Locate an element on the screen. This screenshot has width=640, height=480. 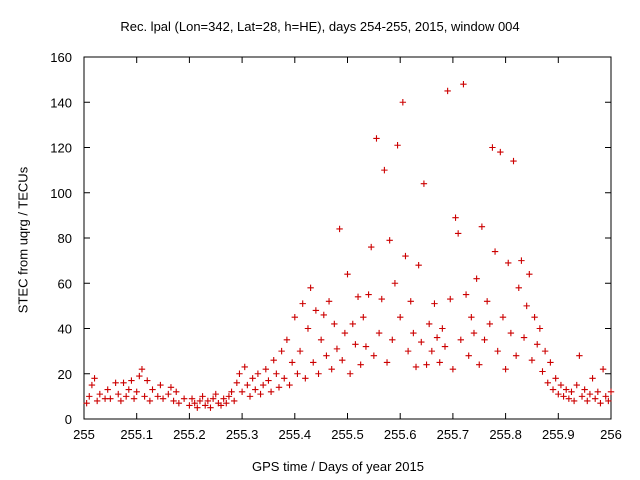
x-tick-label: 255.2 is located at coordinates (189, 434).